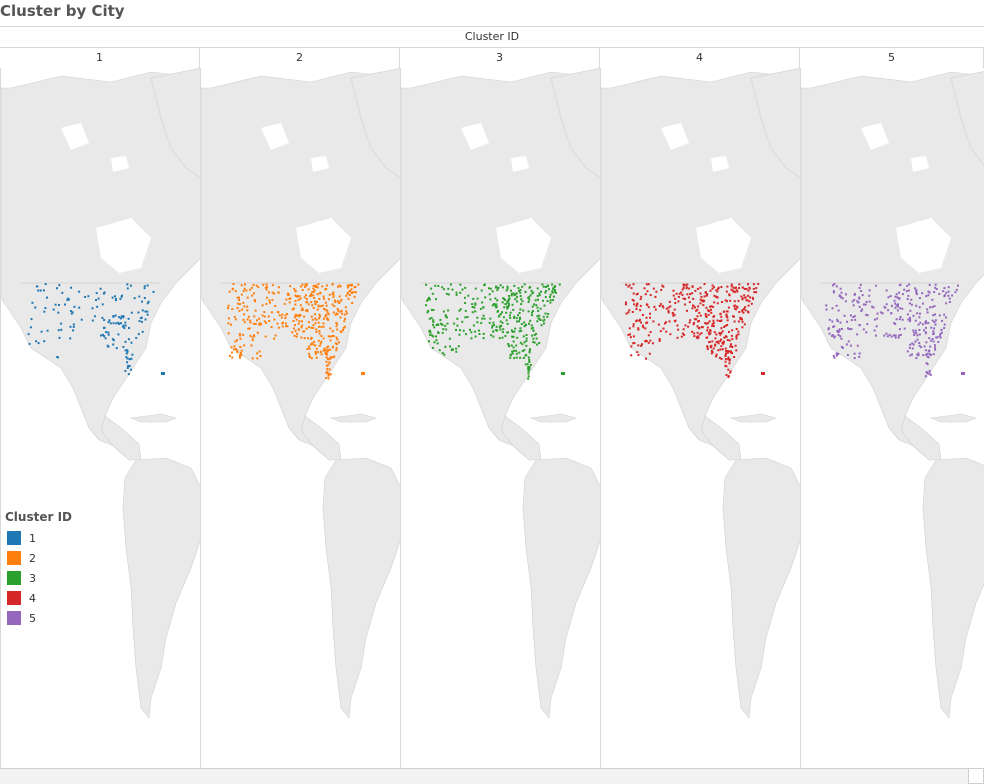  Describe the element at coordinates (921, 438) in the screenshot. I see `land-shape` at that location.